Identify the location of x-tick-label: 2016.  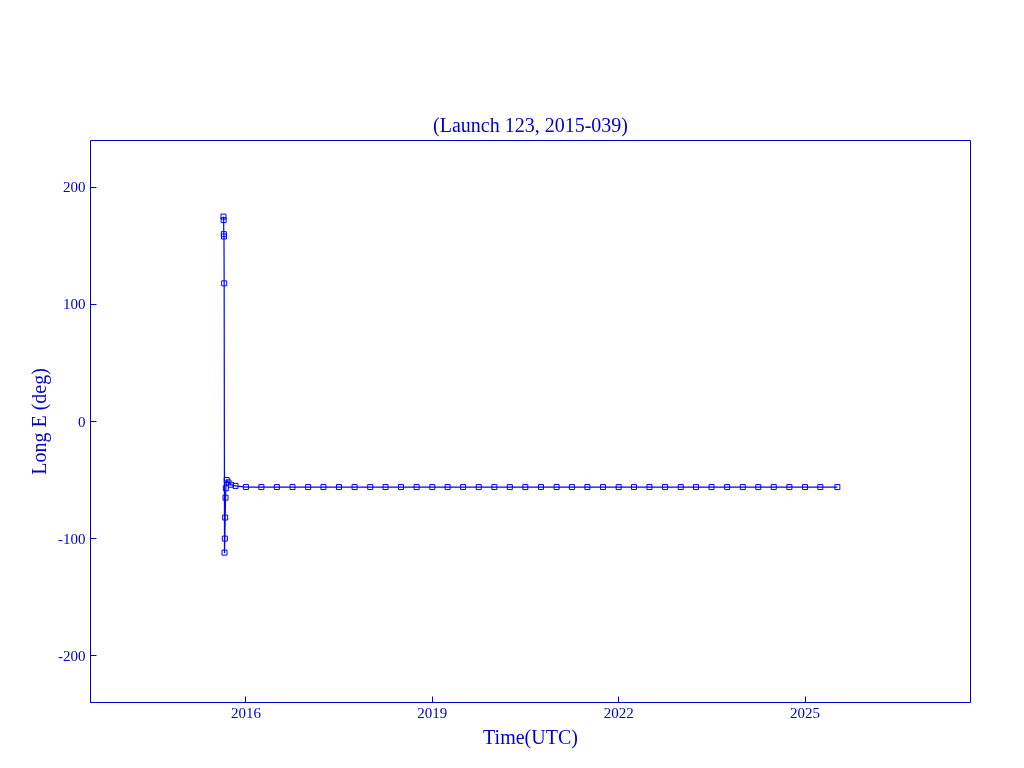
(246, 712).